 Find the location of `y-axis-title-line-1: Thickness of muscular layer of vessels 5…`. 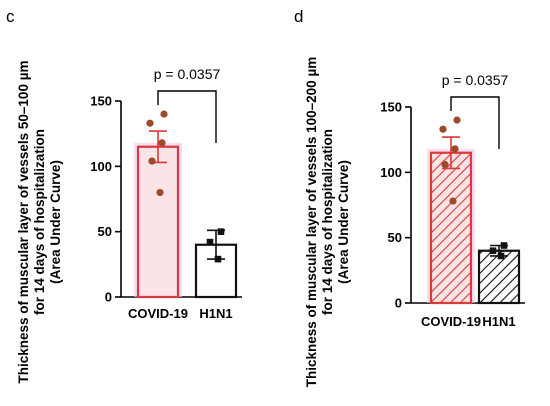

y-axis-title-line-1: Thickness of muscular layer of vessels 5… is located at coordinates (23, 222).